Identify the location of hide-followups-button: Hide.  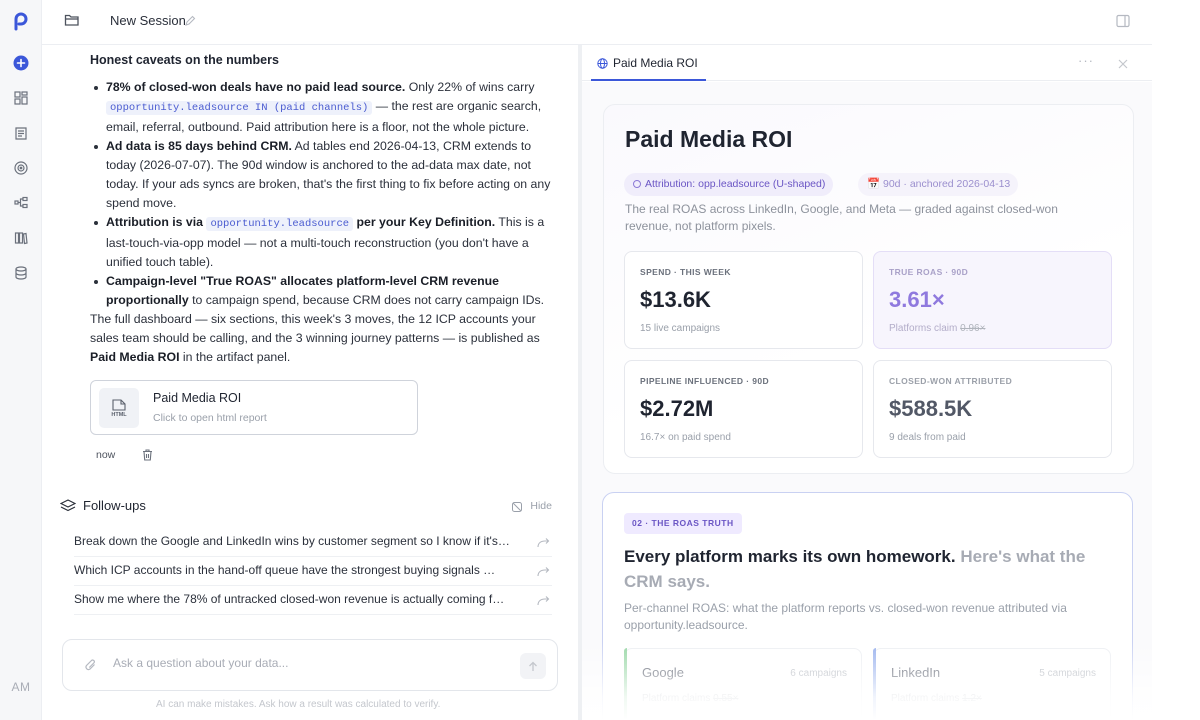
(541, 506).